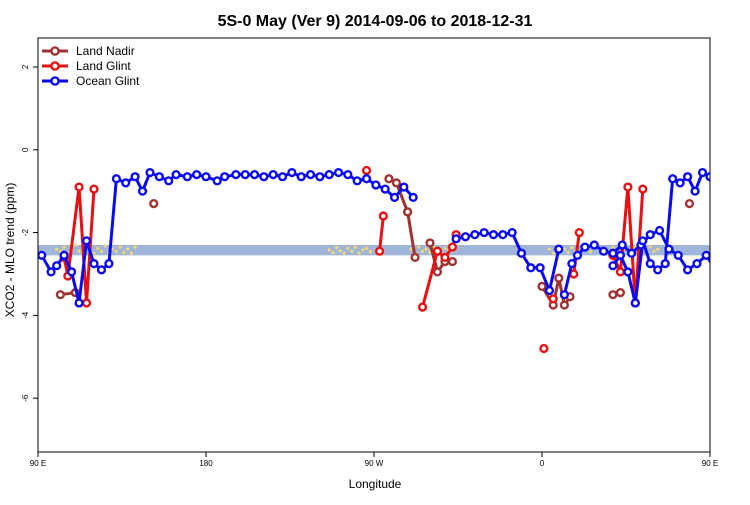  Describe the element at coordinates (25, 66) in the screenshot. I see `y-tick-label: 2` at that location.